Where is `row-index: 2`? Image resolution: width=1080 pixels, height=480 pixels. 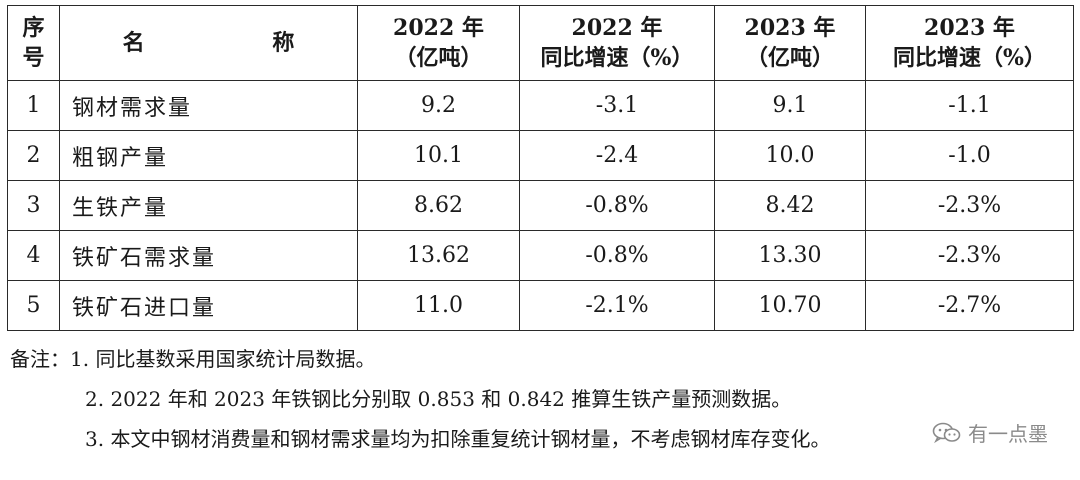 row-index: 2 is located at coordinates (33, 155).